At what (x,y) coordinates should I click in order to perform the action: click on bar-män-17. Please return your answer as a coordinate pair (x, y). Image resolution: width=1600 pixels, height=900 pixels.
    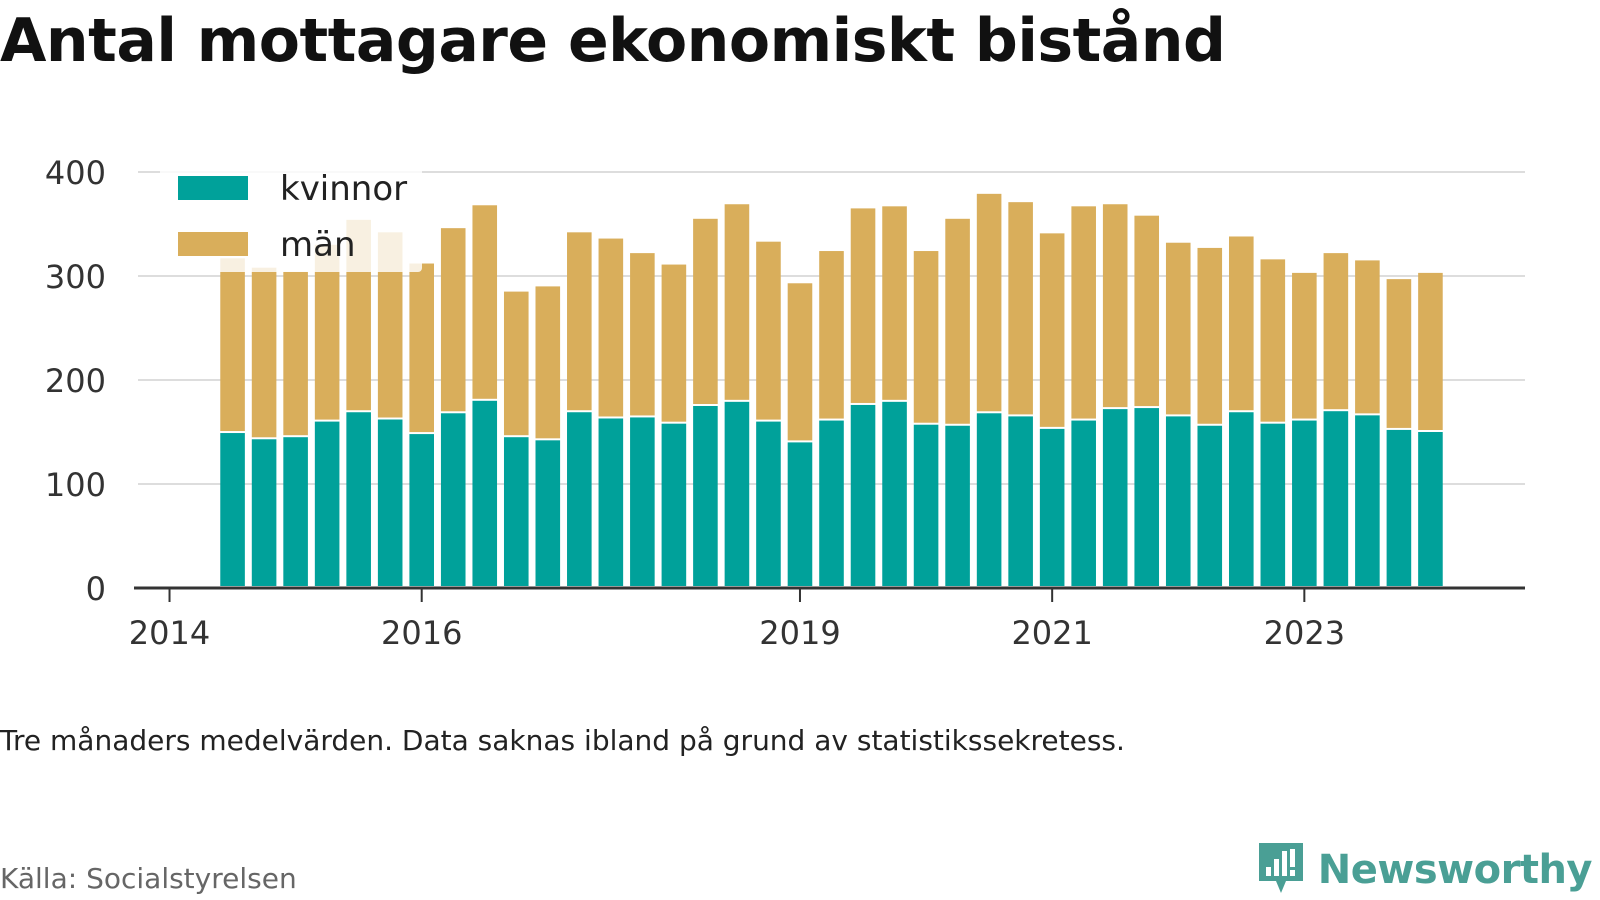
    Looking at the image, I should click on (768, 330).